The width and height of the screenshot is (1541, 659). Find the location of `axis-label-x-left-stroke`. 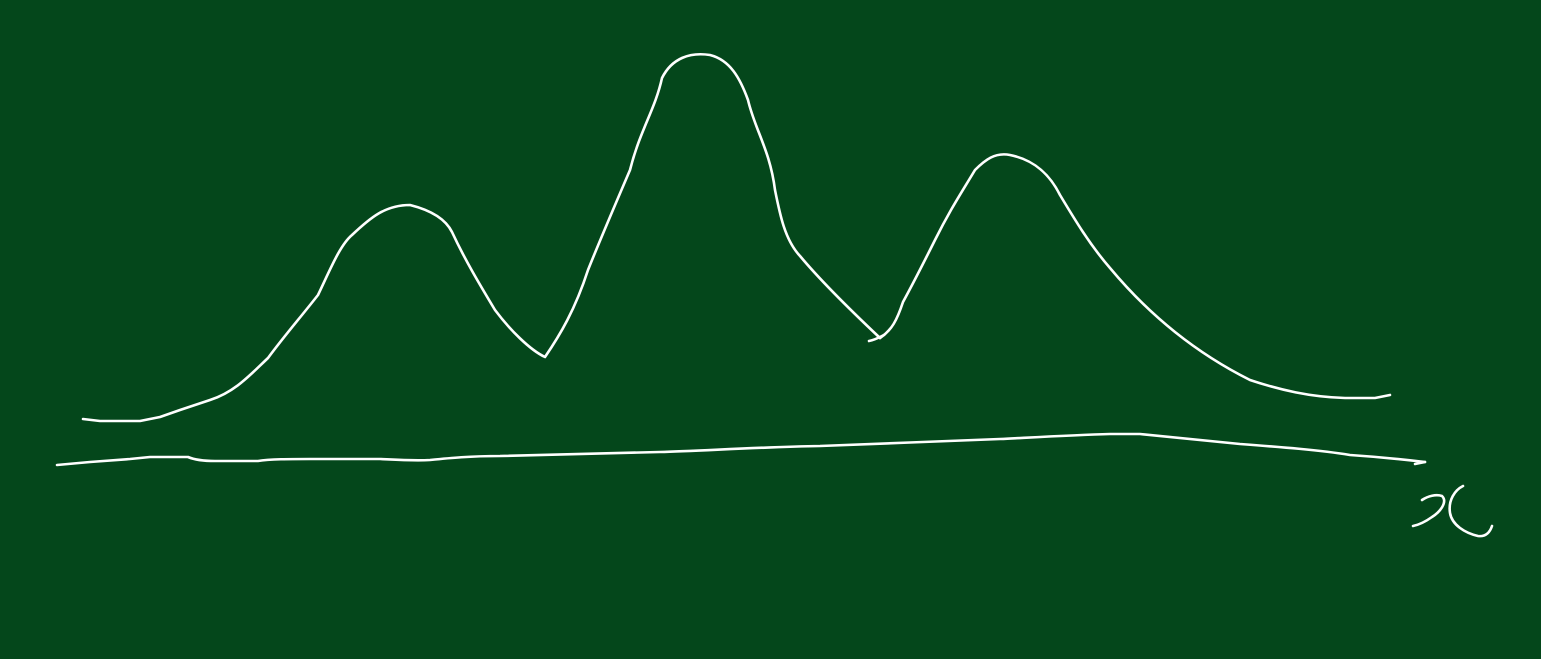

axis-label-x-left-stroke is located at coordinates (1428, 510).